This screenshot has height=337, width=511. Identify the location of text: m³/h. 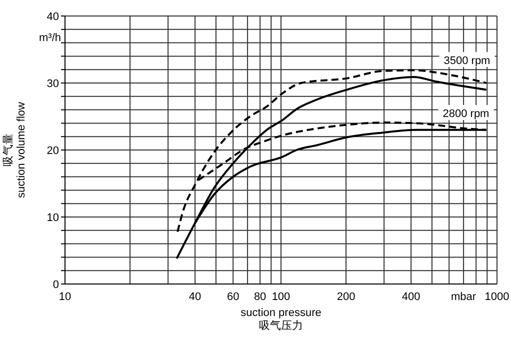
(50, 38).